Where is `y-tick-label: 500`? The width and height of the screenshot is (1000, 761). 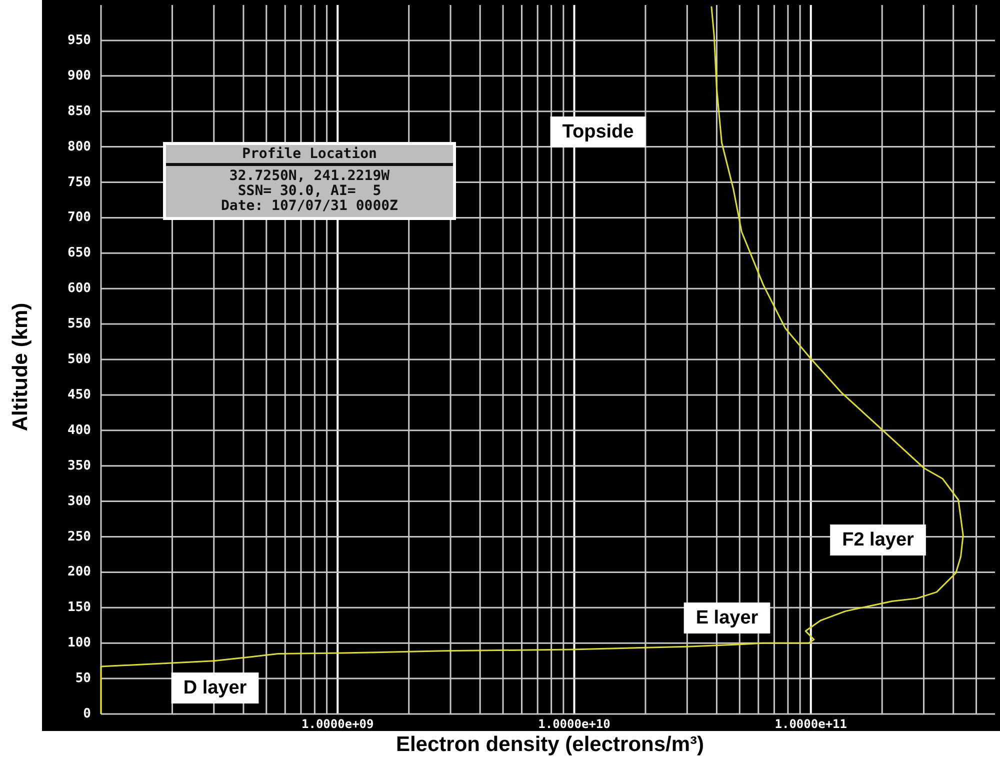 y-tick-label: 500 is located at coordinates (80, 359).